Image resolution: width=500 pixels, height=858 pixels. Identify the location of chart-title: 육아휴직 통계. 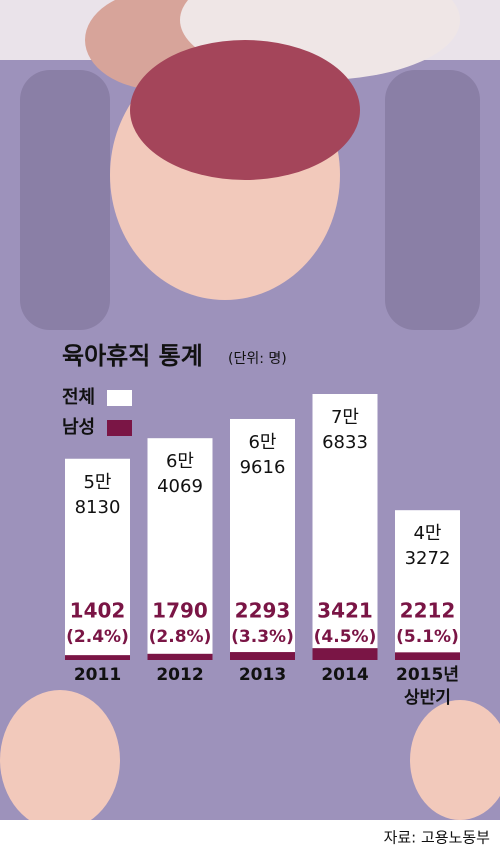
(132, 356).